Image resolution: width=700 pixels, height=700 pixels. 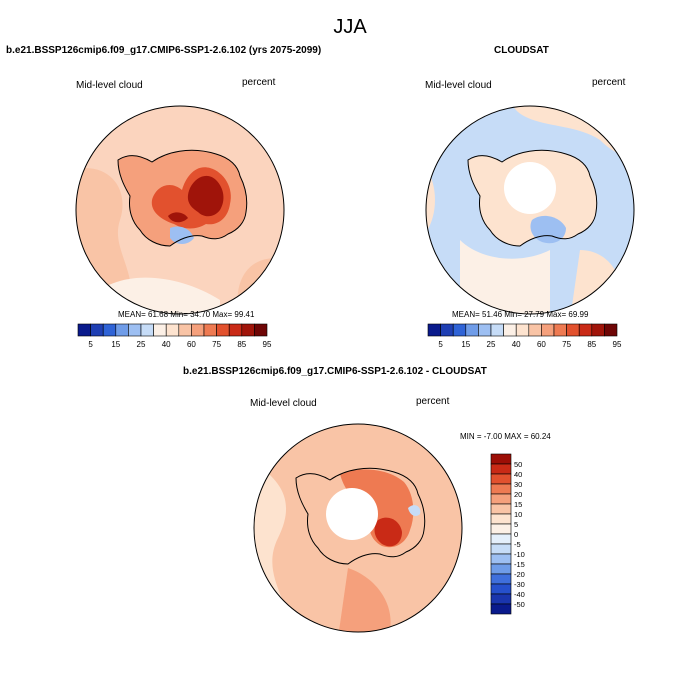 What do you see at coordinates (513, 314) in the screenshot?
I see `panel2-min-label: Min=` at bounding box center [513, 314].